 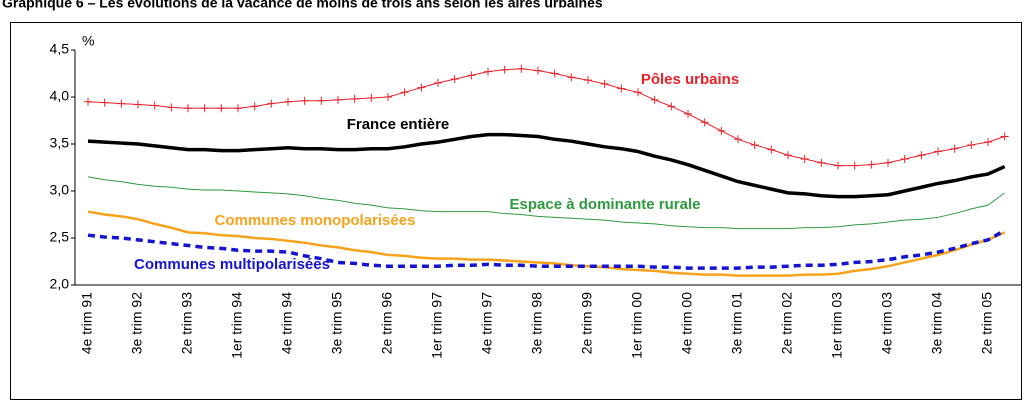 I want to click on x-tick-label: 4e trim 91, so click(x=87, y=323).